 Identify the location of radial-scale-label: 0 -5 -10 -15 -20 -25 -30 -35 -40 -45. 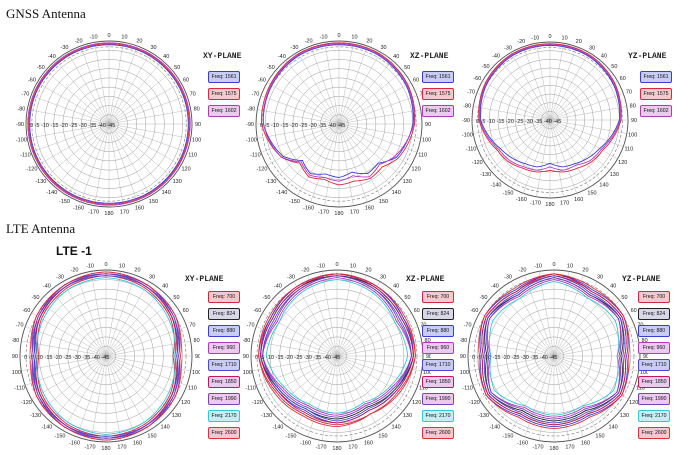
(297, 358).